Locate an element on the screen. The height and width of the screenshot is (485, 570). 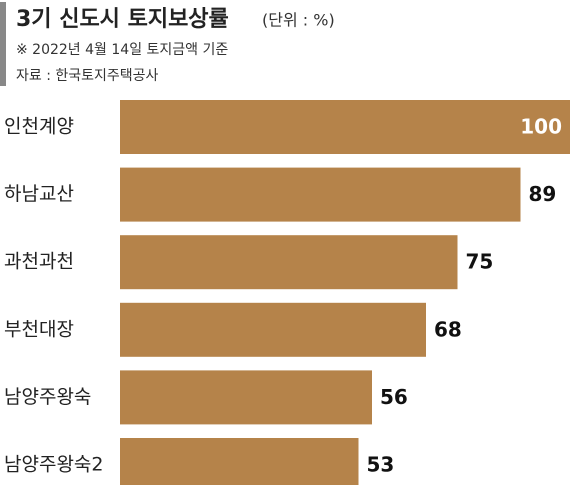
source: 자료 : 한국토지주택공사 is located at coordinates (87, 76).